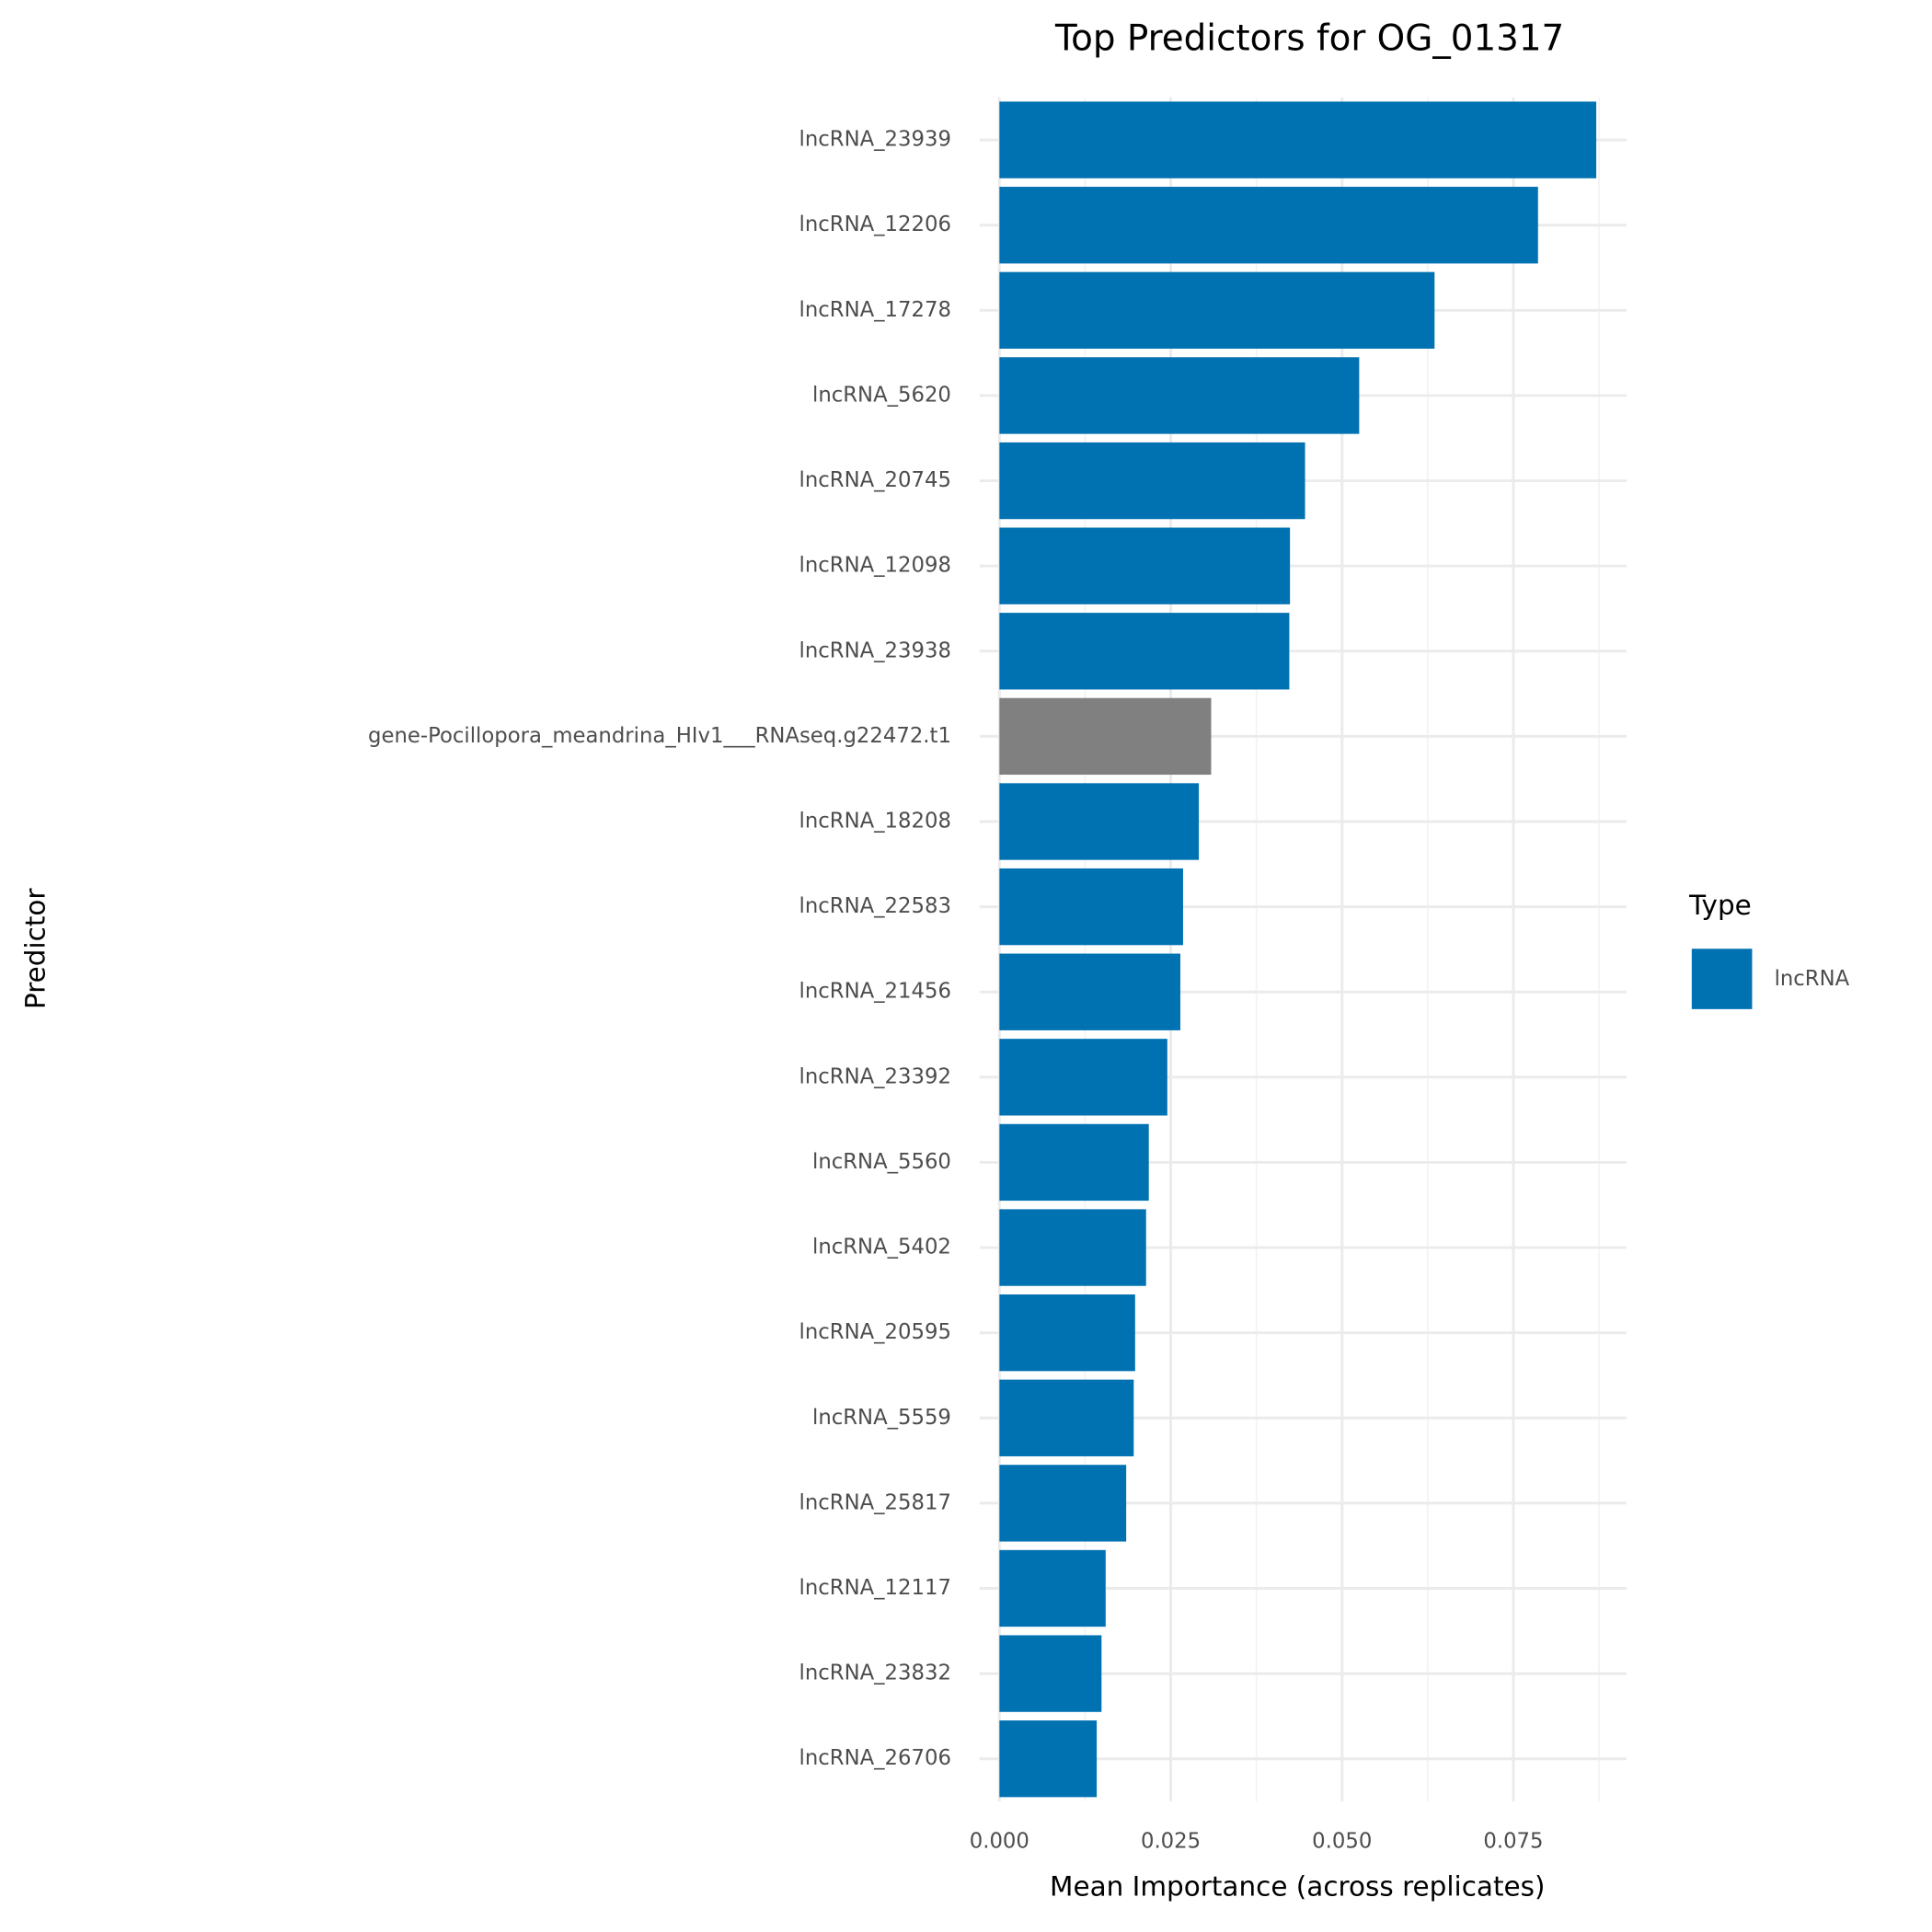 The height and width of the screenshot is (1932, 1932). What do you see at coordinates (1812, 979) in the screenshot?
I see `legend-label: lncRNA` at bounding box center [1812, 979].